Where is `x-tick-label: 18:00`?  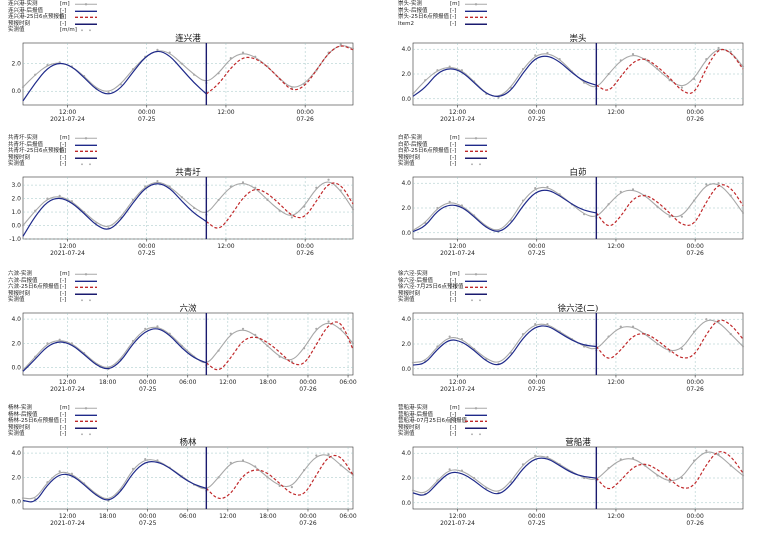
x-tick-label: 18:00 is located at coordinates (107, 382).